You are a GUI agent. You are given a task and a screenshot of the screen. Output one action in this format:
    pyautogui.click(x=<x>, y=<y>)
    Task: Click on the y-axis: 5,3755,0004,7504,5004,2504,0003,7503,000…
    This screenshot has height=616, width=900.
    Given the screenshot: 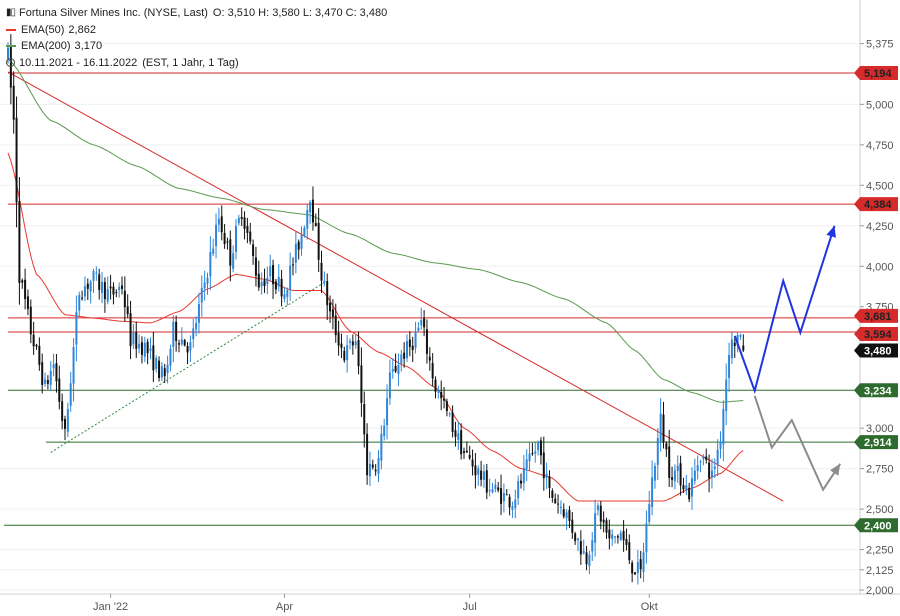 What is the action you would take?
    pyautogui.click(x=877, y=318)
    